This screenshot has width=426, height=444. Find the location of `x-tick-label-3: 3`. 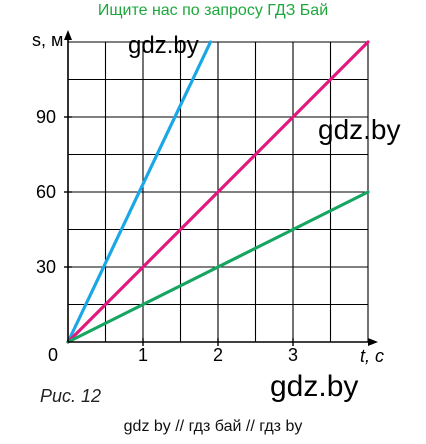

x-tick-label-3: 3 is located at coordinates (293, 355).